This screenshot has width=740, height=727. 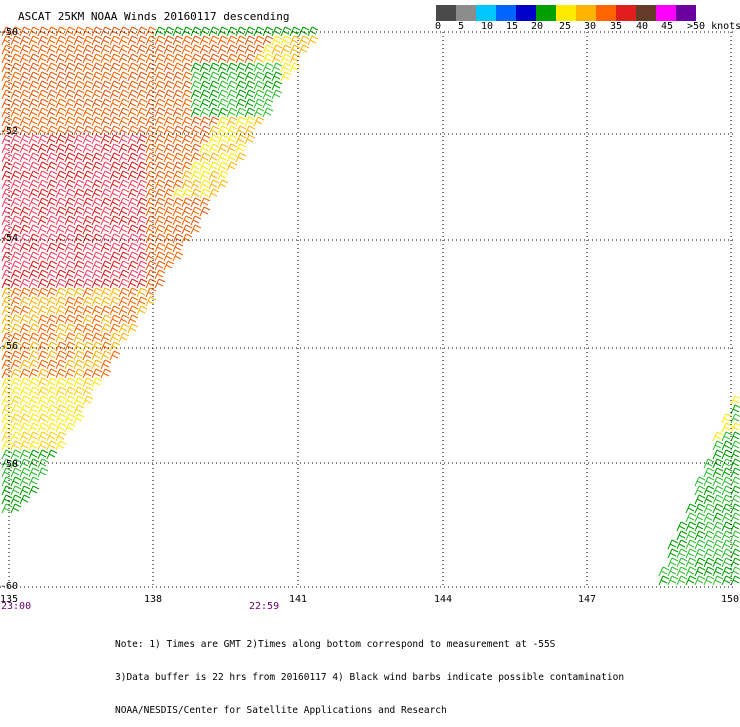 What do you see at coordinates (713, 26) in the screenshot?
I see `legend-label: >50 knots` at bounding box center [713, 26].